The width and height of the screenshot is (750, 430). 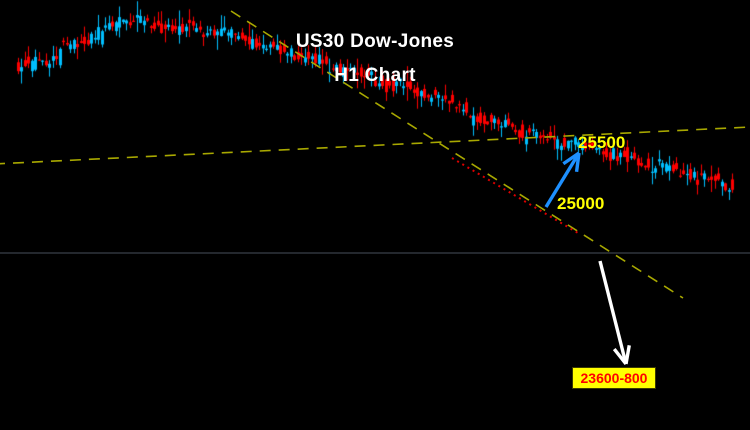 I want to click on bearish-arrow, so click(x=614, y=313).